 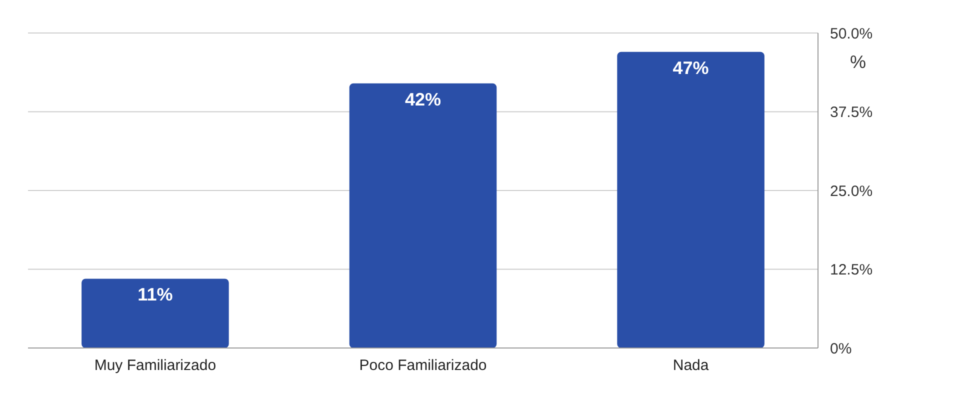 What do you see at coordinates (423, 365) in the screenshot?
I see `x-tick-label: Poco Familiarizado` at bounding box center [423, 365].